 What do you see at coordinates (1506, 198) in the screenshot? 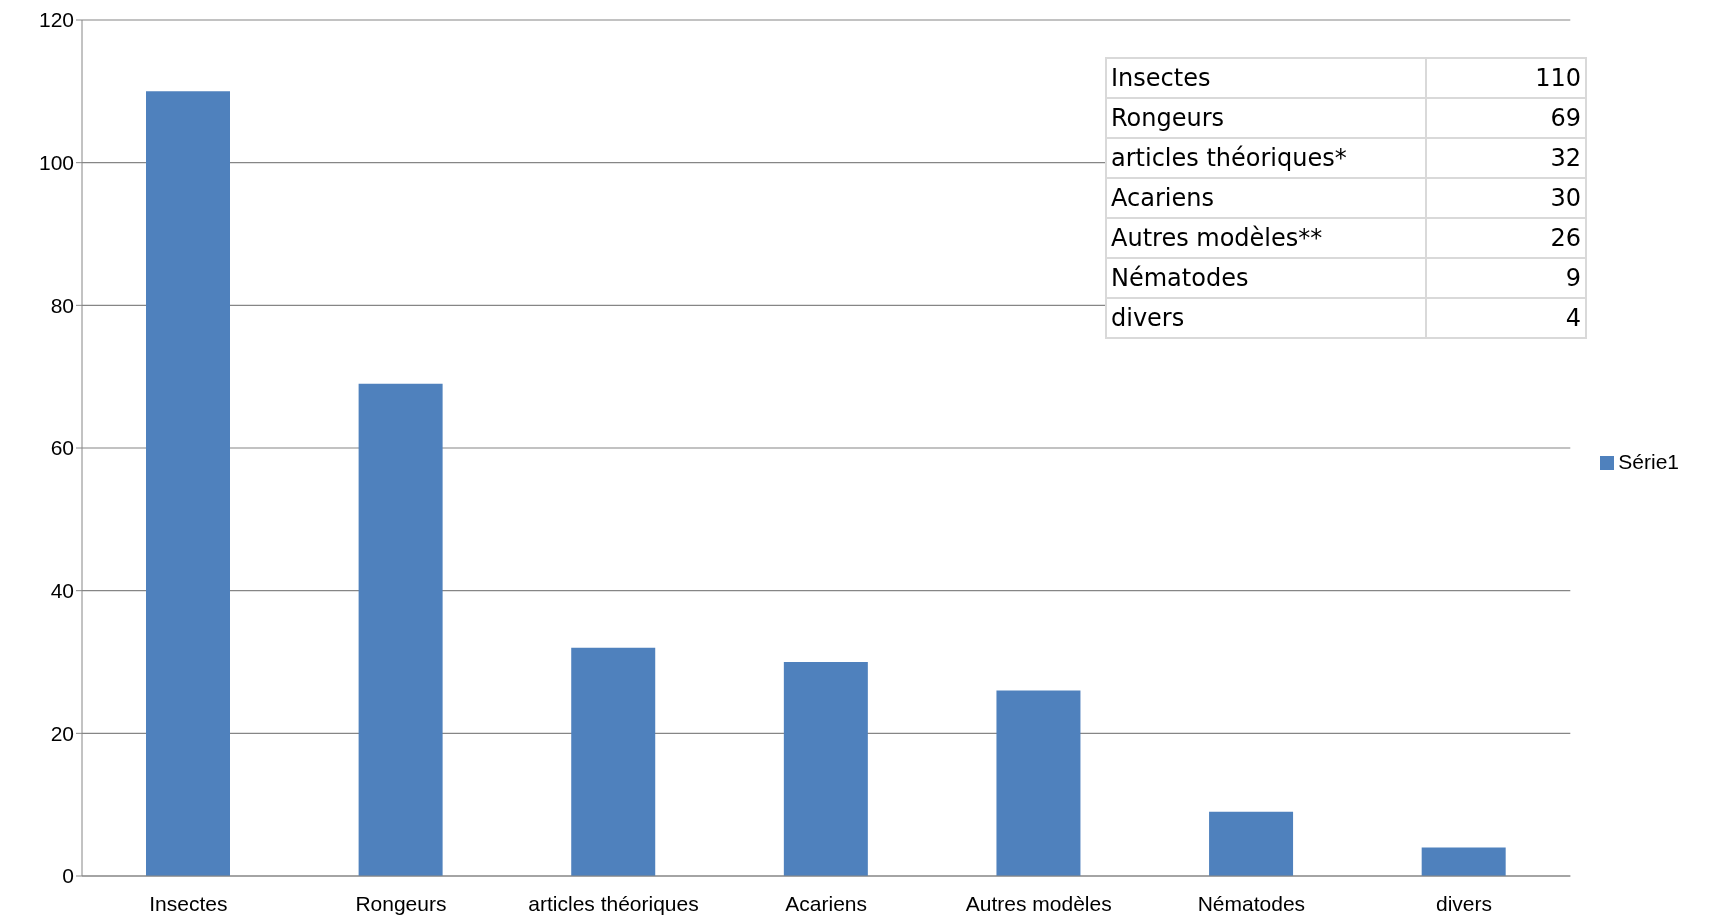
I see `annotation: 30` at bounding box center [1506, 198].